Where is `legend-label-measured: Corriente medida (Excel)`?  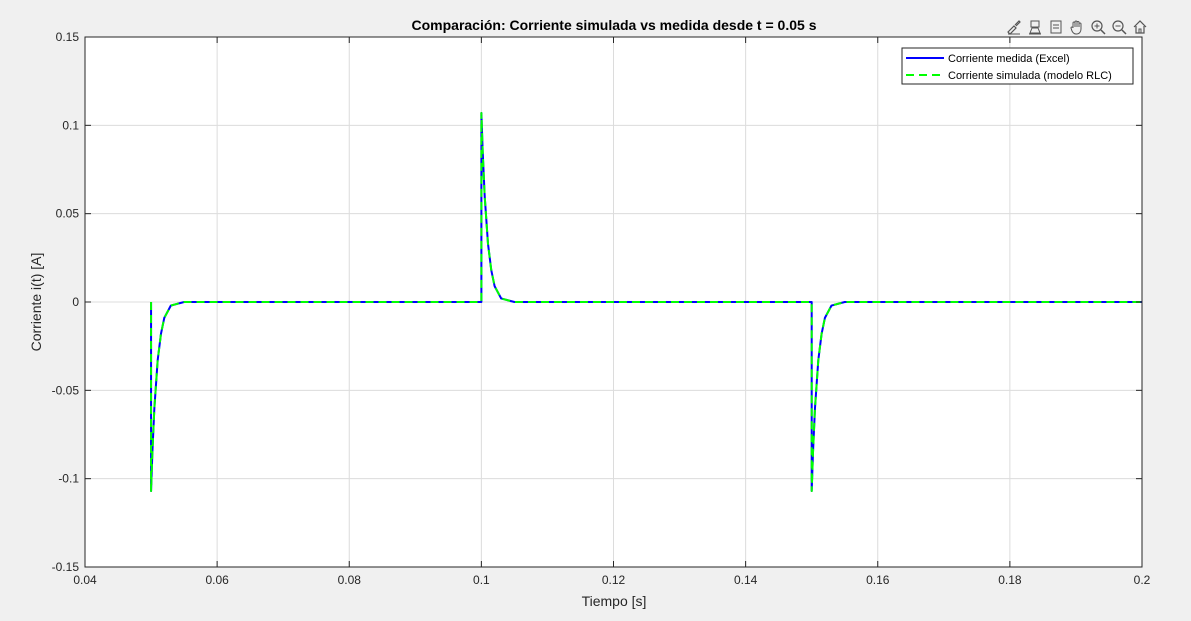 legend-label-measured: Corriente medida (Excel) is located at coordinates (1009, 59).